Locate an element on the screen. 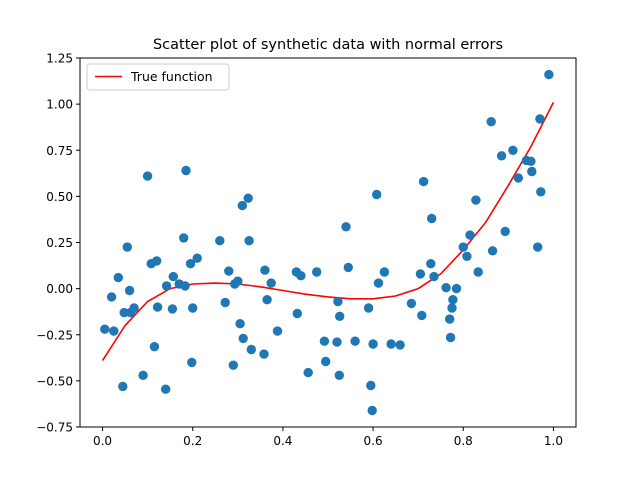 The width and height of the screenshot is (640, 480). y-tick-label: −0.25 is located at coordinates (54, 335).